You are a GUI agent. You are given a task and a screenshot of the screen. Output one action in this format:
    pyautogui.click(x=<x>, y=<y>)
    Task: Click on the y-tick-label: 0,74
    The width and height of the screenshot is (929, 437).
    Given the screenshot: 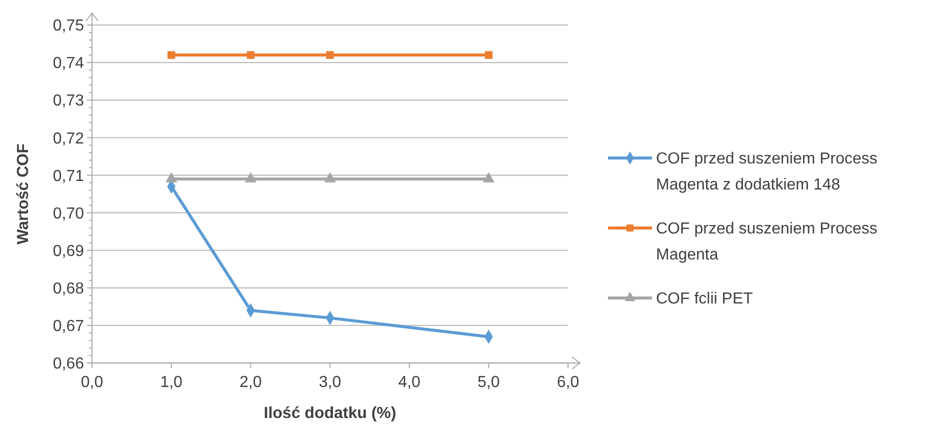 What is the action you would take?
    pyautogui.click(x=68, y=63)
    